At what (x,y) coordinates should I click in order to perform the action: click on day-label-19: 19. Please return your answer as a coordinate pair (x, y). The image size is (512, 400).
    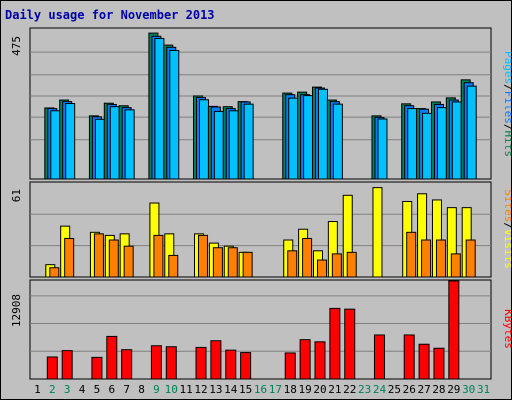
    Looking at the image, I should click on (304, 389).